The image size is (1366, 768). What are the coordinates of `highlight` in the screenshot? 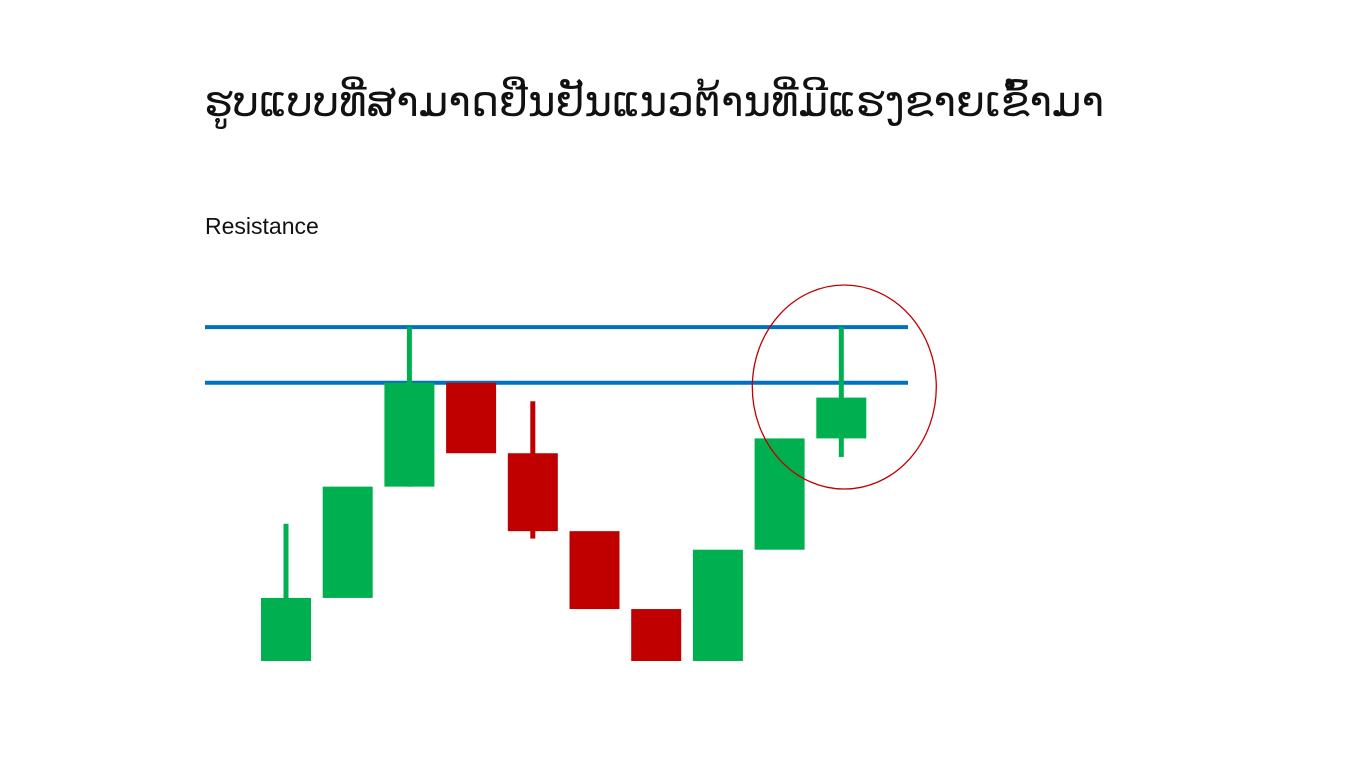 It's located at (844, 387).